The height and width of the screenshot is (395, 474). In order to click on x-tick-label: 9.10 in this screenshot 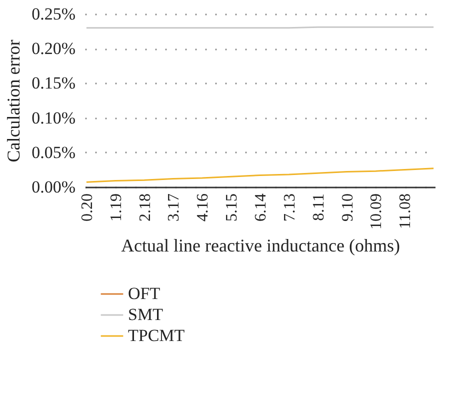, I will do `click(347, 208)`.